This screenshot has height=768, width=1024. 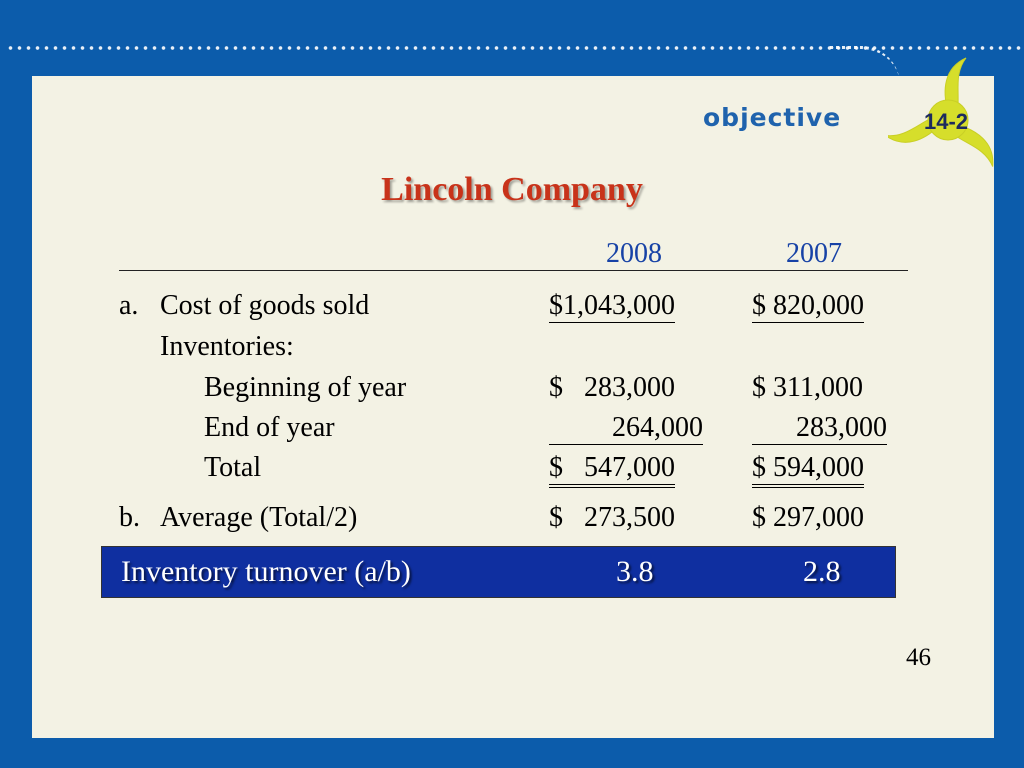 What do you see at coordinates (814, 253) in the screenshot?
I see `column-header-2007: 2007` at bounding box center [814, 253].